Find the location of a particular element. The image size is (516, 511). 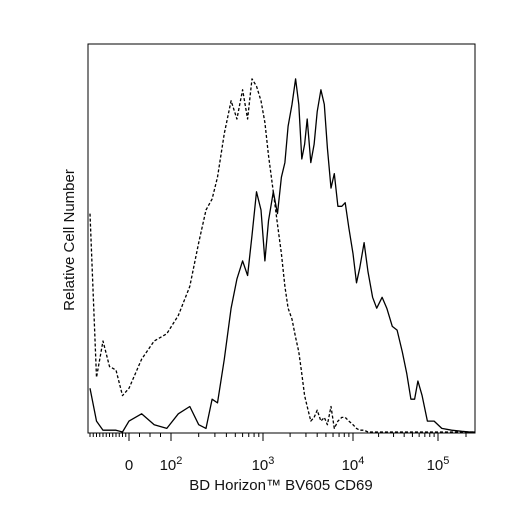

x-tick-label: 0 is located at coordinates (129, 465).